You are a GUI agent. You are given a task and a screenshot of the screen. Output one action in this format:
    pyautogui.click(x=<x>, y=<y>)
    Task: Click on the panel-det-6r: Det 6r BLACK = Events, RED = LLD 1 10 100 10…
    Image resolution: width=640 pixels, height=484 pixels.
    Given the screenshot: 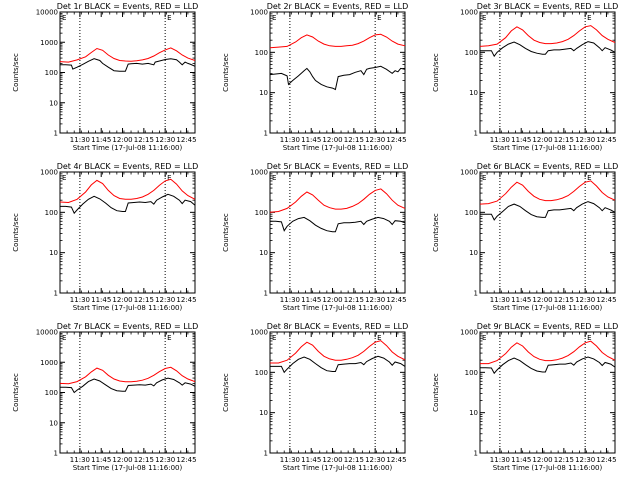 What is the action you would take?
    pyautogui.click(x=525, y=237)
    